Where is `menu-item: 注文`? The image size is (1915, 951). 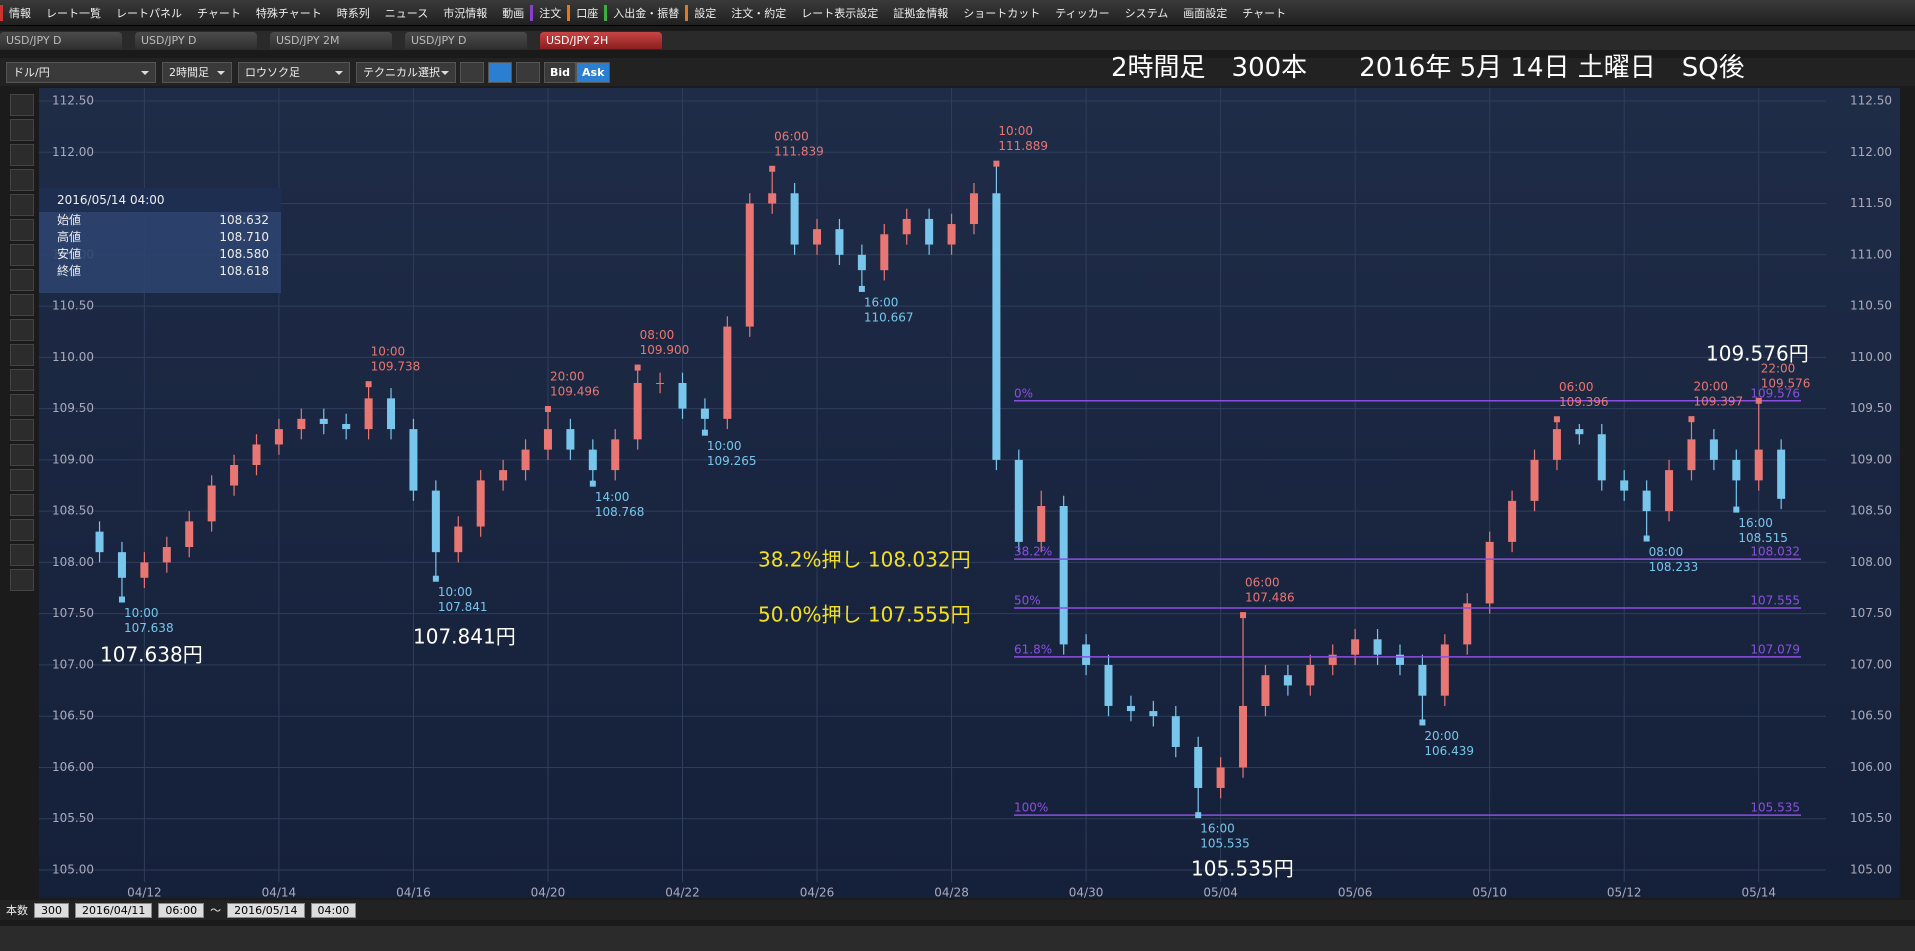
menu-item: 注文 is located at coordinates (548, 12).